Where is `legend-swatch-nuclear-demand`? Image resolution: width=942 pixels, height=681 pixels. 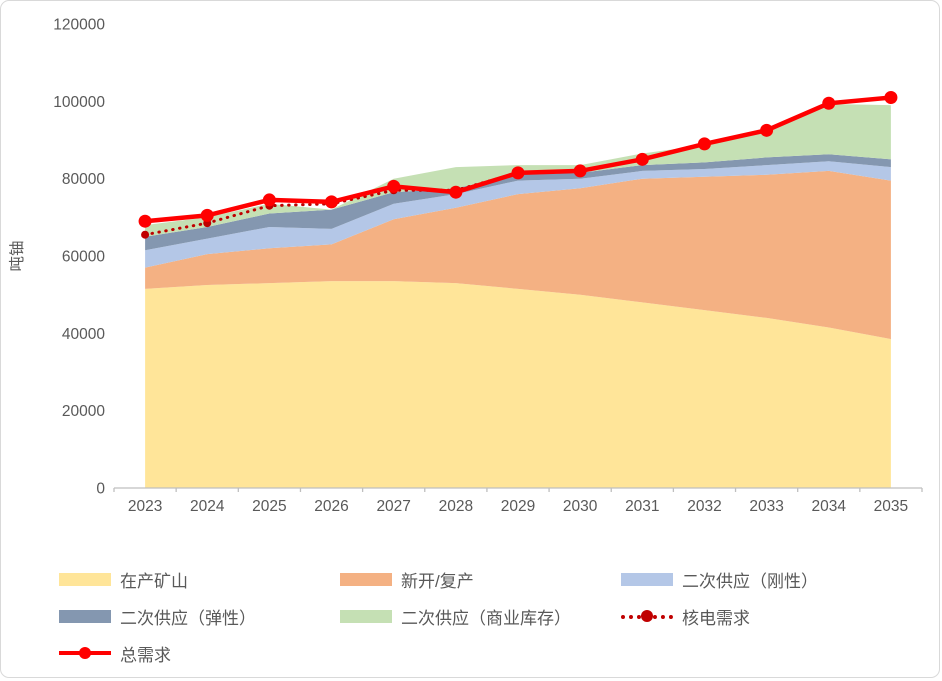 legend-swatch-nuclear-demand is located at coordinates (647, 616).